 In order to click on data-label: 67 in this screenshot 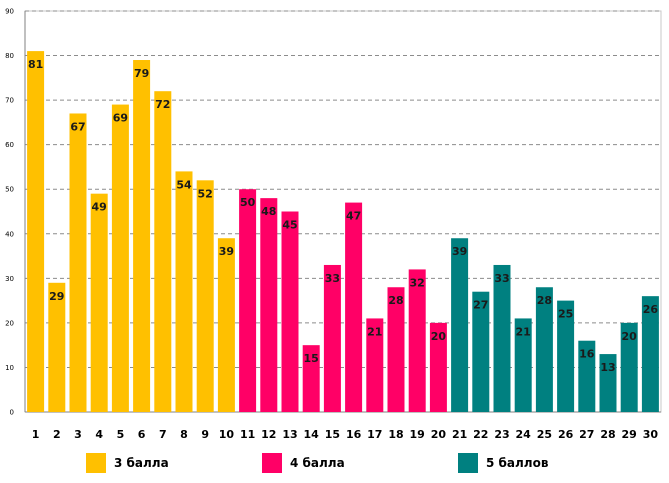, I will do `click(77, 126)`.